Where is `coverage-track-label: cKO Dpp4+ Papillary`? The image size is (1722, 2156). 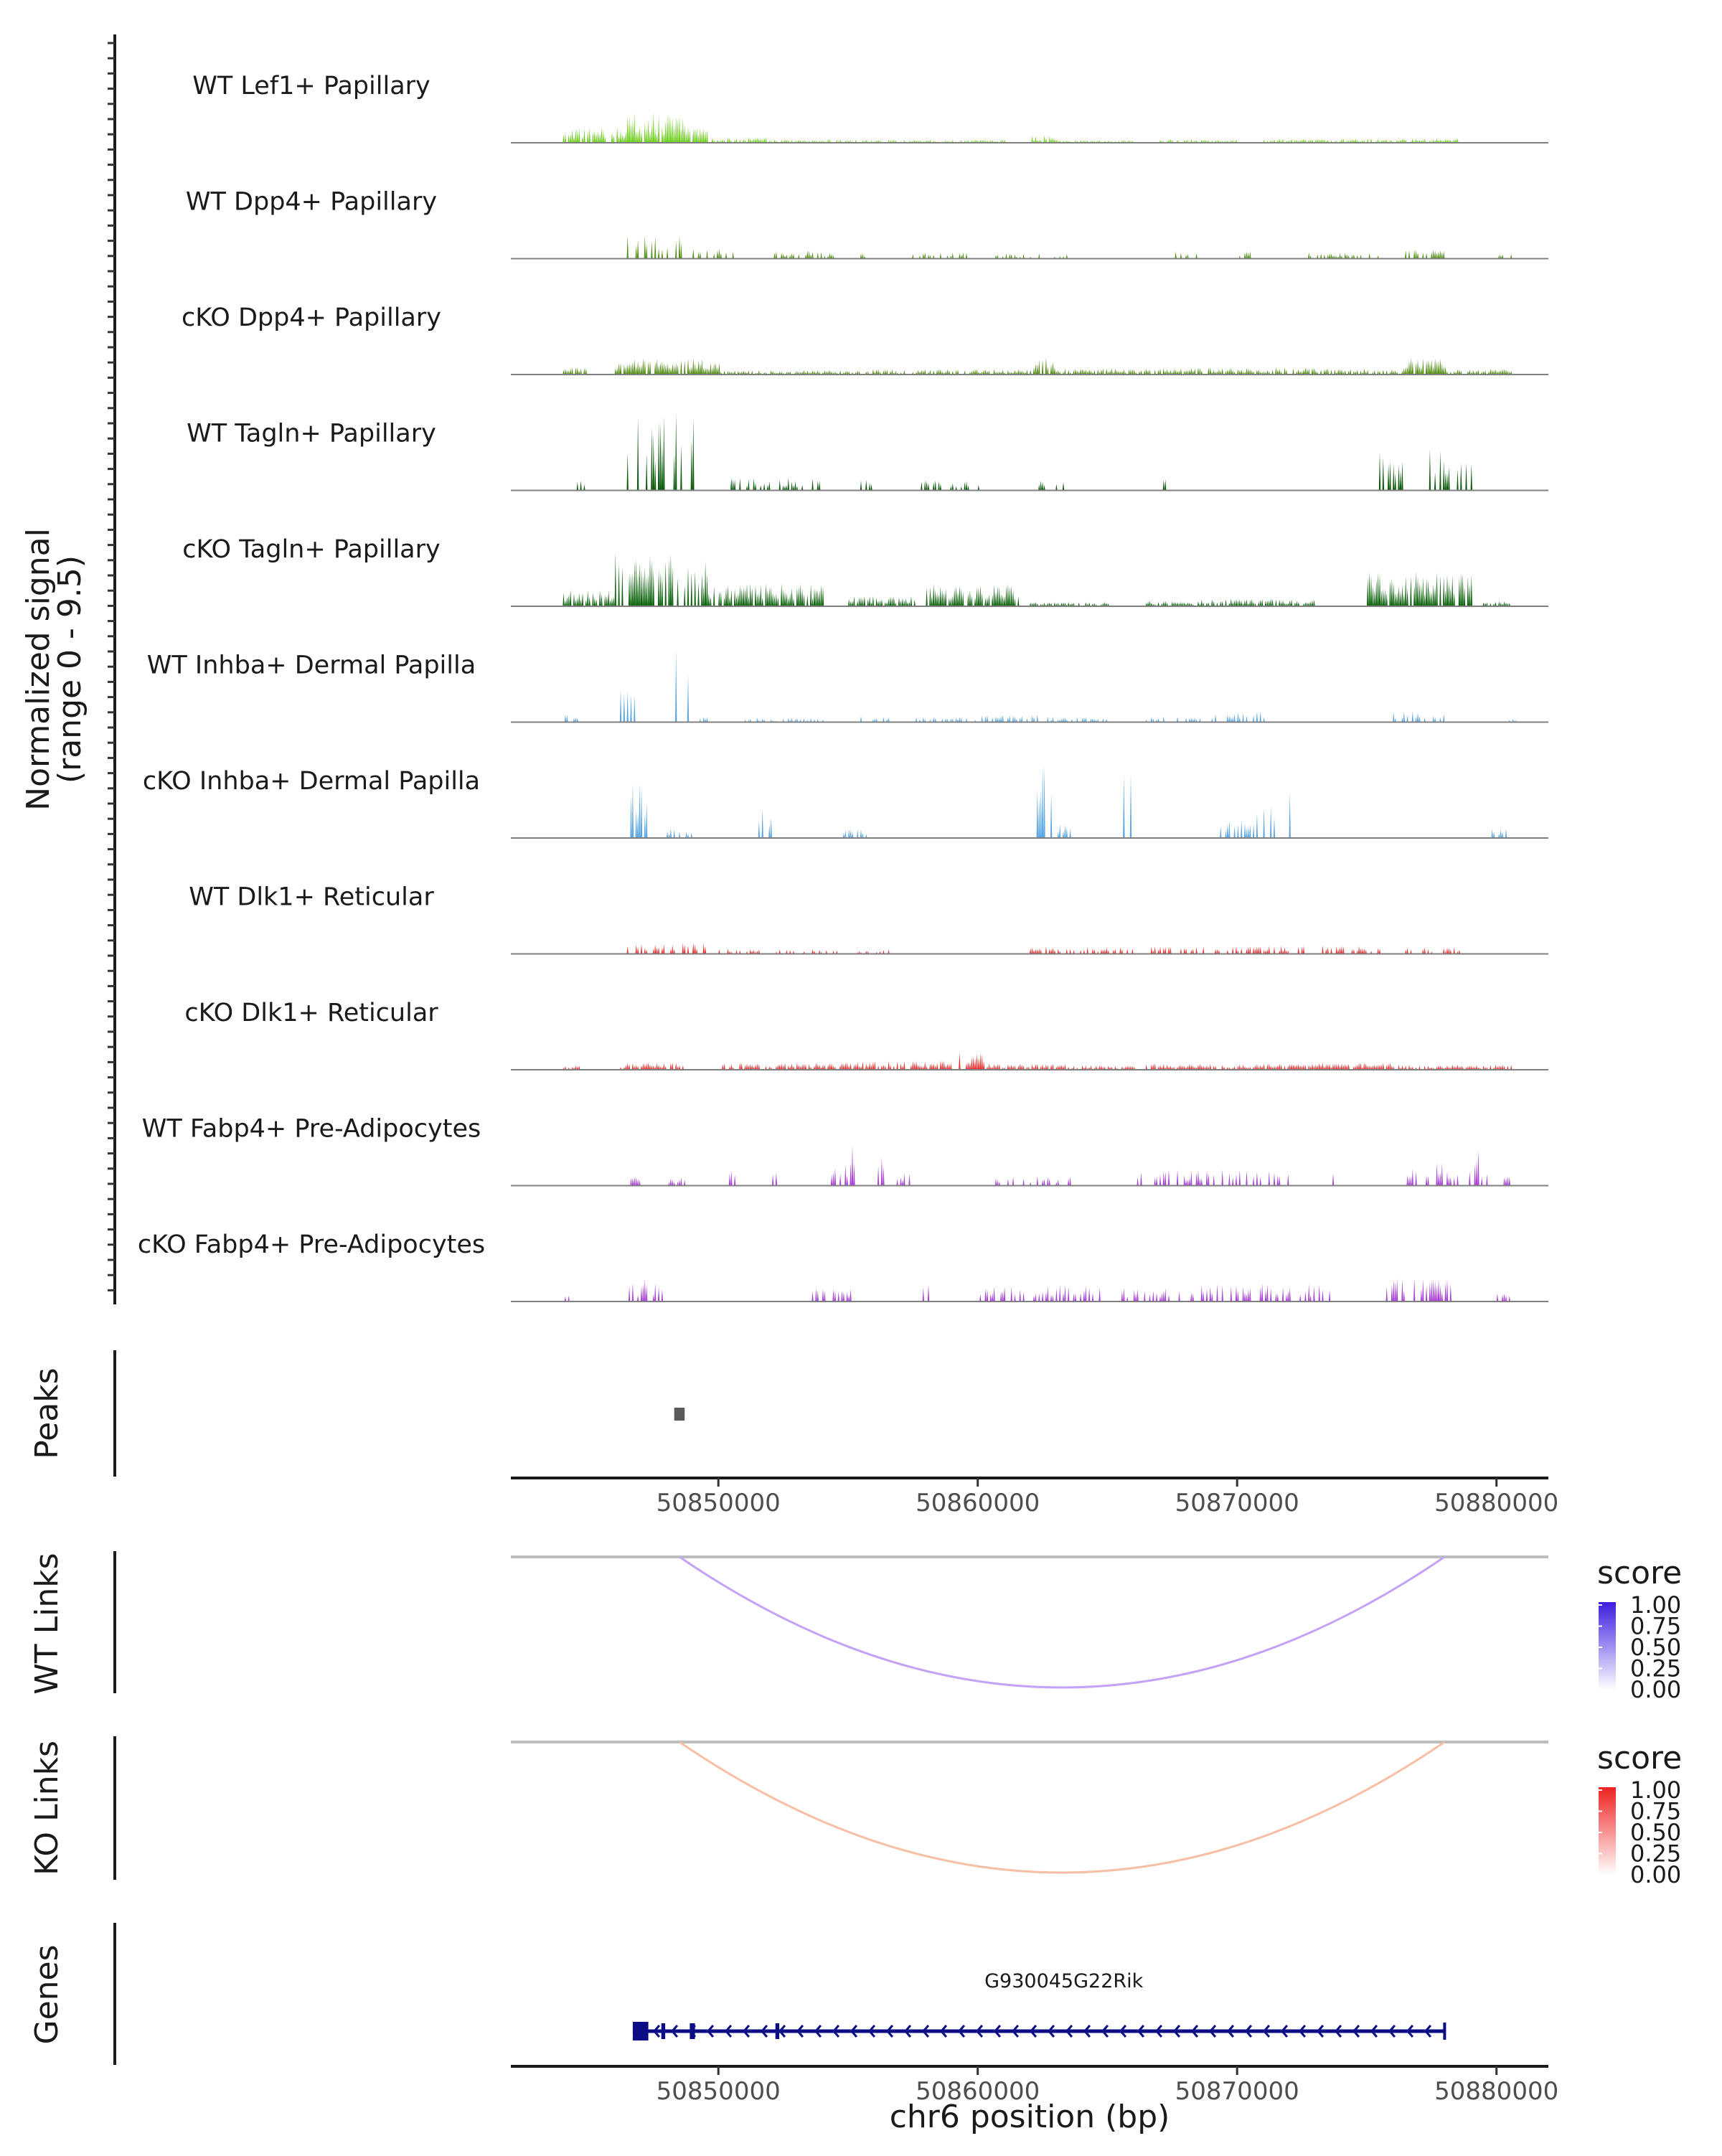
coverage-track-label: cKO Dpp4+ Papillary is located at coordinates (312, 317).